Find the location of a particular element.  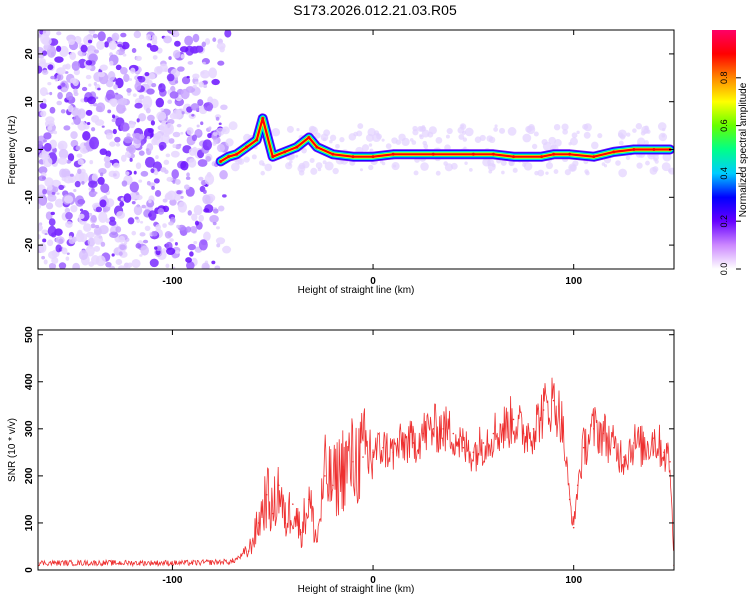

heatmap-y-tick-label: 20 is located at coordinates (29, 54).